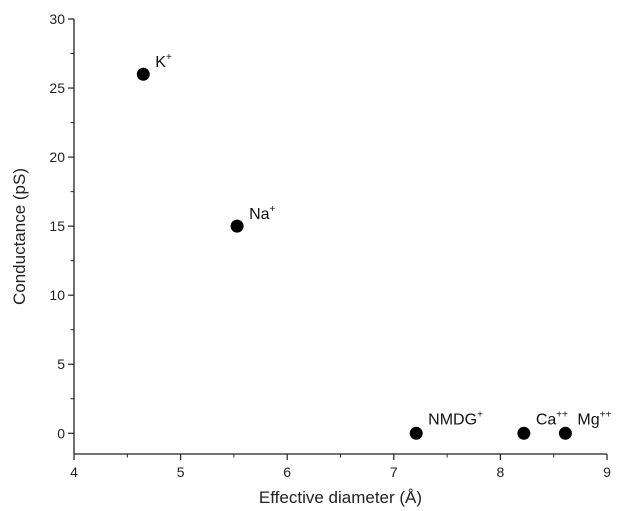 This screenshot has width=619, height=511. What do you see at coordinates (57, 19) in the screenshot?
I see `y-tick-label: 30` at bounding box center [57, 19].